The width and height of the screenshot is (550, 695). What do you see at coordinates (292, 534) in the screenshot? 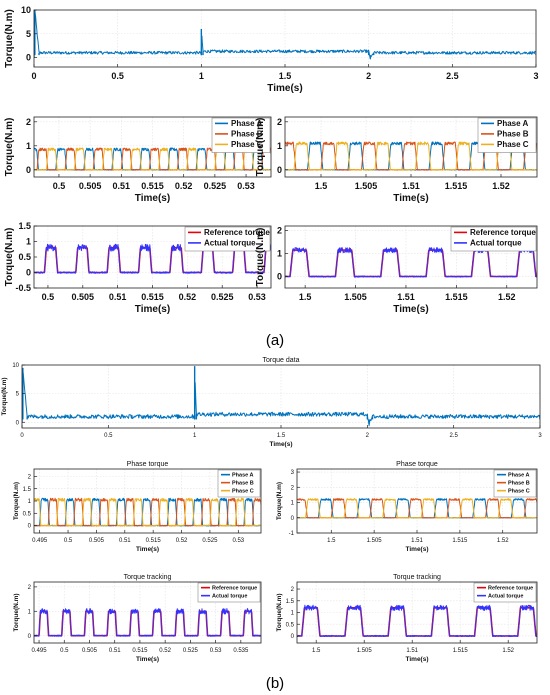
I see `y-tick-label: -1` at bounding box center [292, 534].